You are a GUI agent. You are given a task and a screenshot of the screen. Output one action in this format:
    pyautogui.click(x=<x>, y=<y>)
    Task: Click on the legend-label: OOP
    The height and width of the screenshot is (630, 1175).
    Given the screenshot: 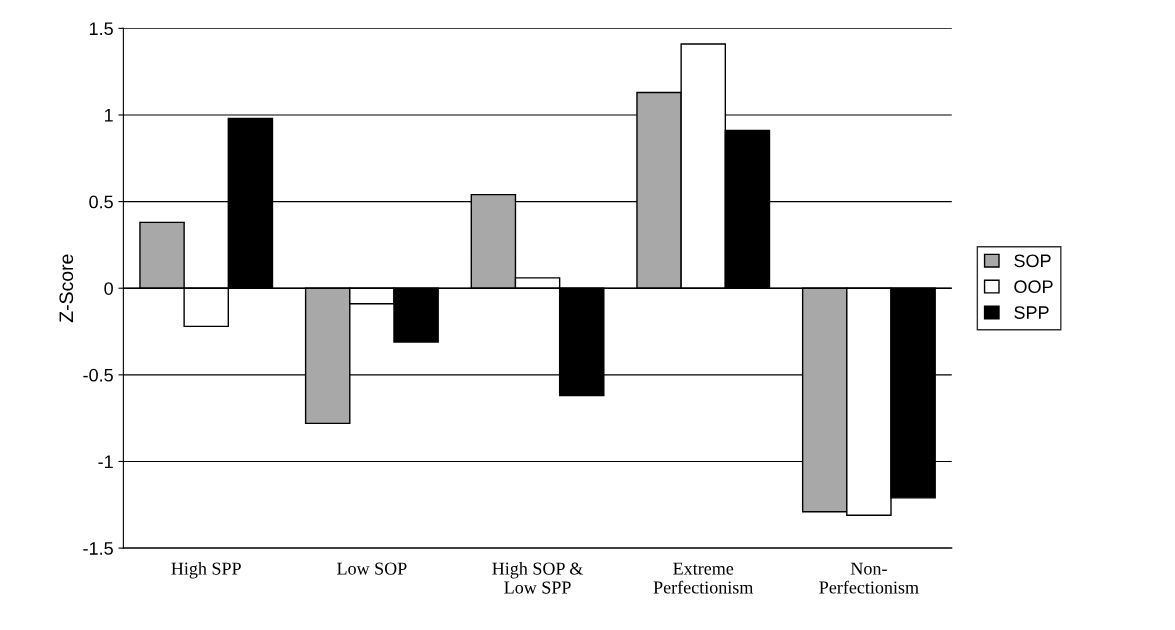 What is the action you would take?
    pyautogui.click(x=1033, y=287)
    